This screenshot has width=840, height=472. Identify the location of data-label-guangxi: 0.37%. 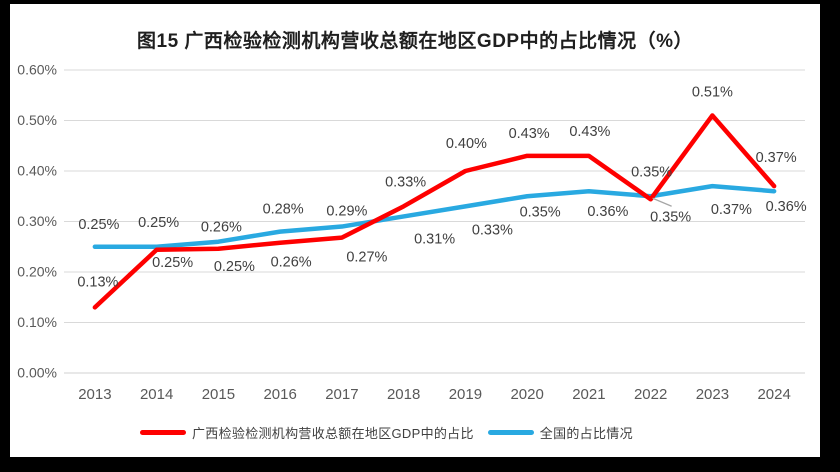
(776, 158).